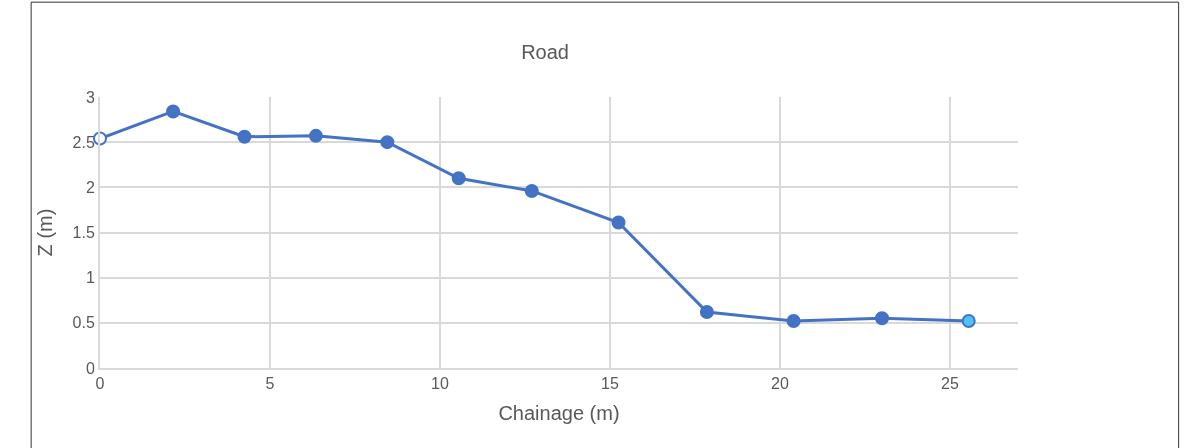 This screenshot has width=1198, height=448. Describe the element at coordinates (90, 187) in the screenshot. I see `y-tick-label: 2` at that location.